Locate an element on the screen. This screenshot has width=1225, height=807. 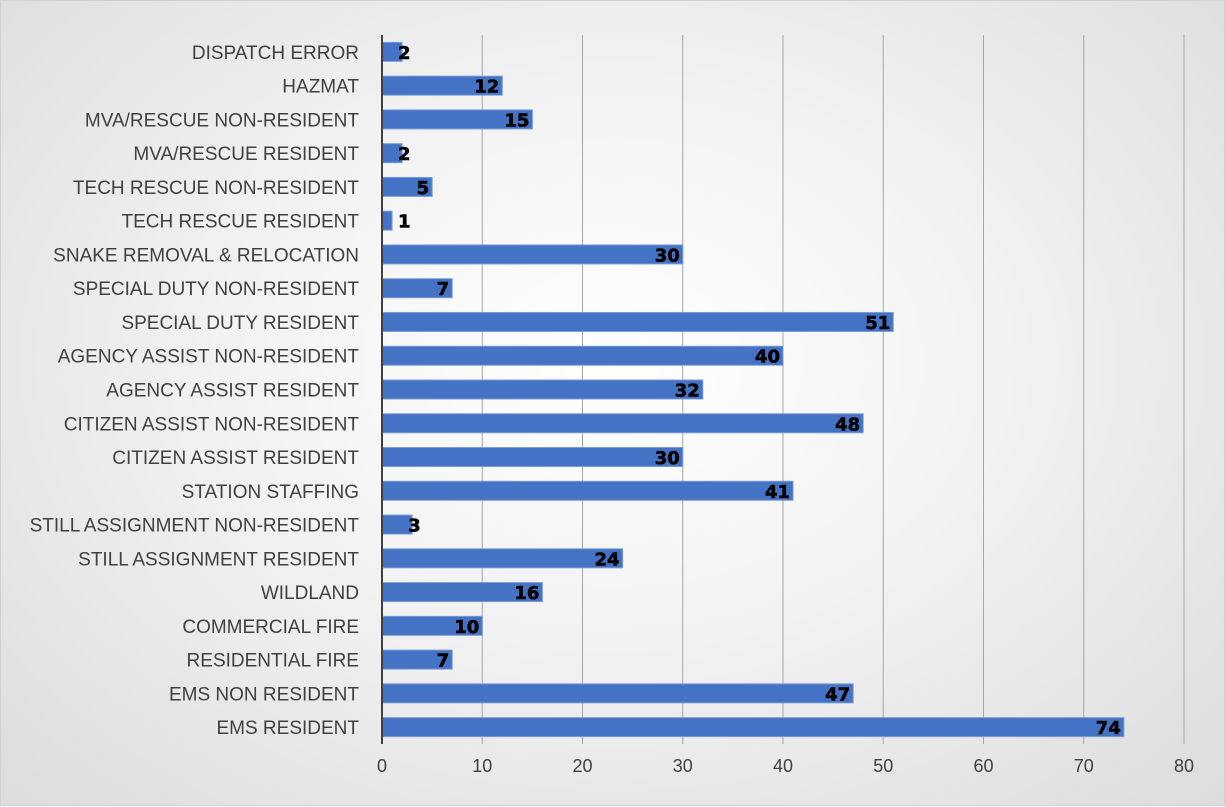
data-label: 24 is located at coordinates (607, 559).